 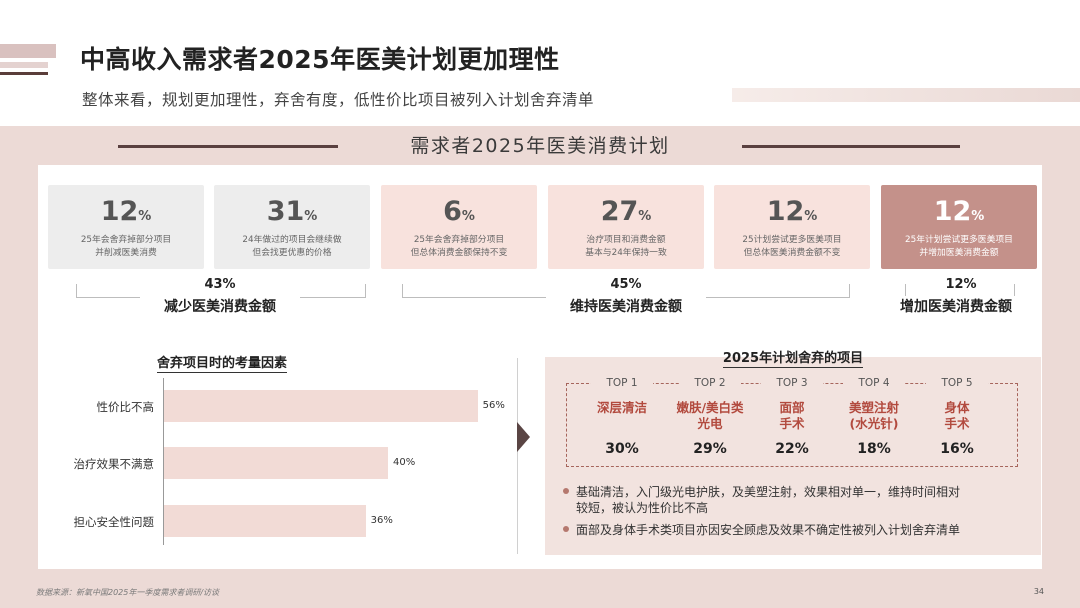 I want to click on rank-tag: TOP 4, so click(x=874, y=383).